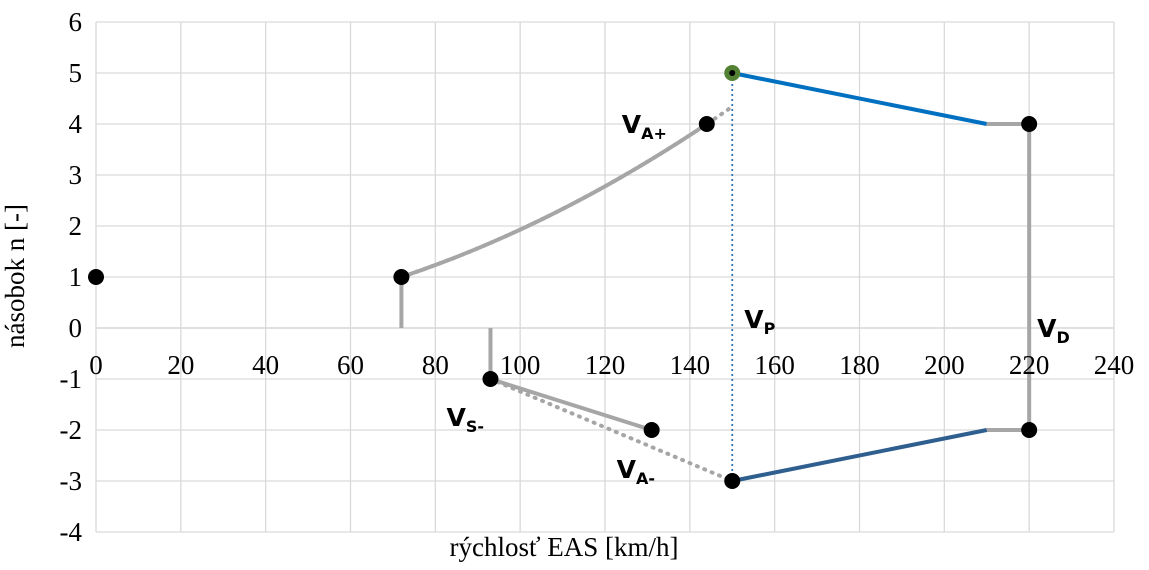  What do you see at coordinates (732, 73) in the screenshot?
I see `data-point-center` at bounding box center [732, 73].